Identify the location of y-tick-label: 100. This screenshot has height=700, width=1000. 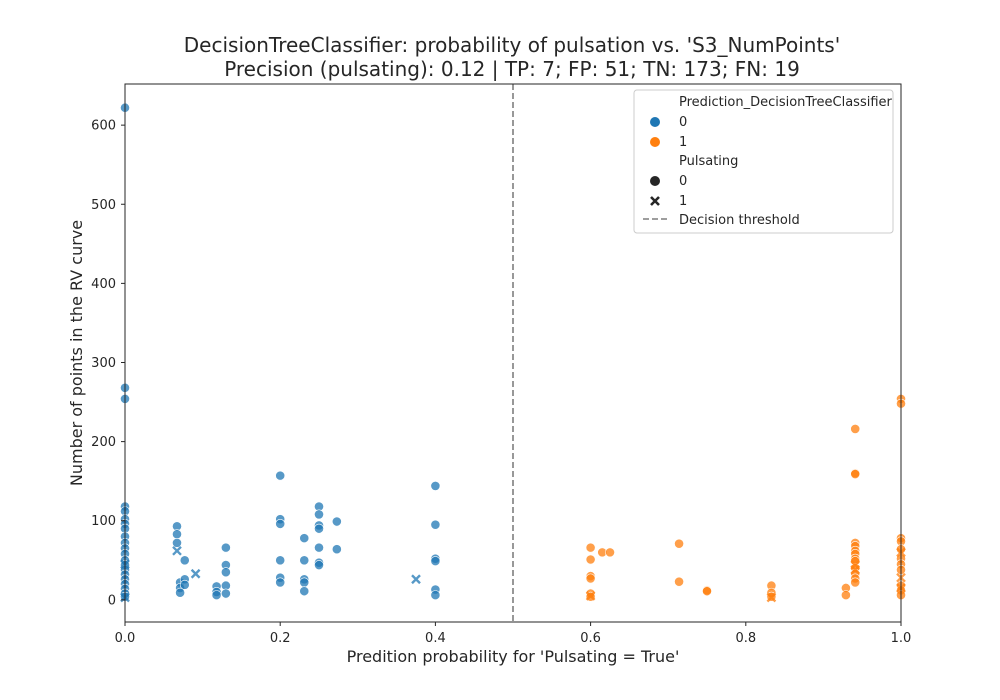
(103, 521).